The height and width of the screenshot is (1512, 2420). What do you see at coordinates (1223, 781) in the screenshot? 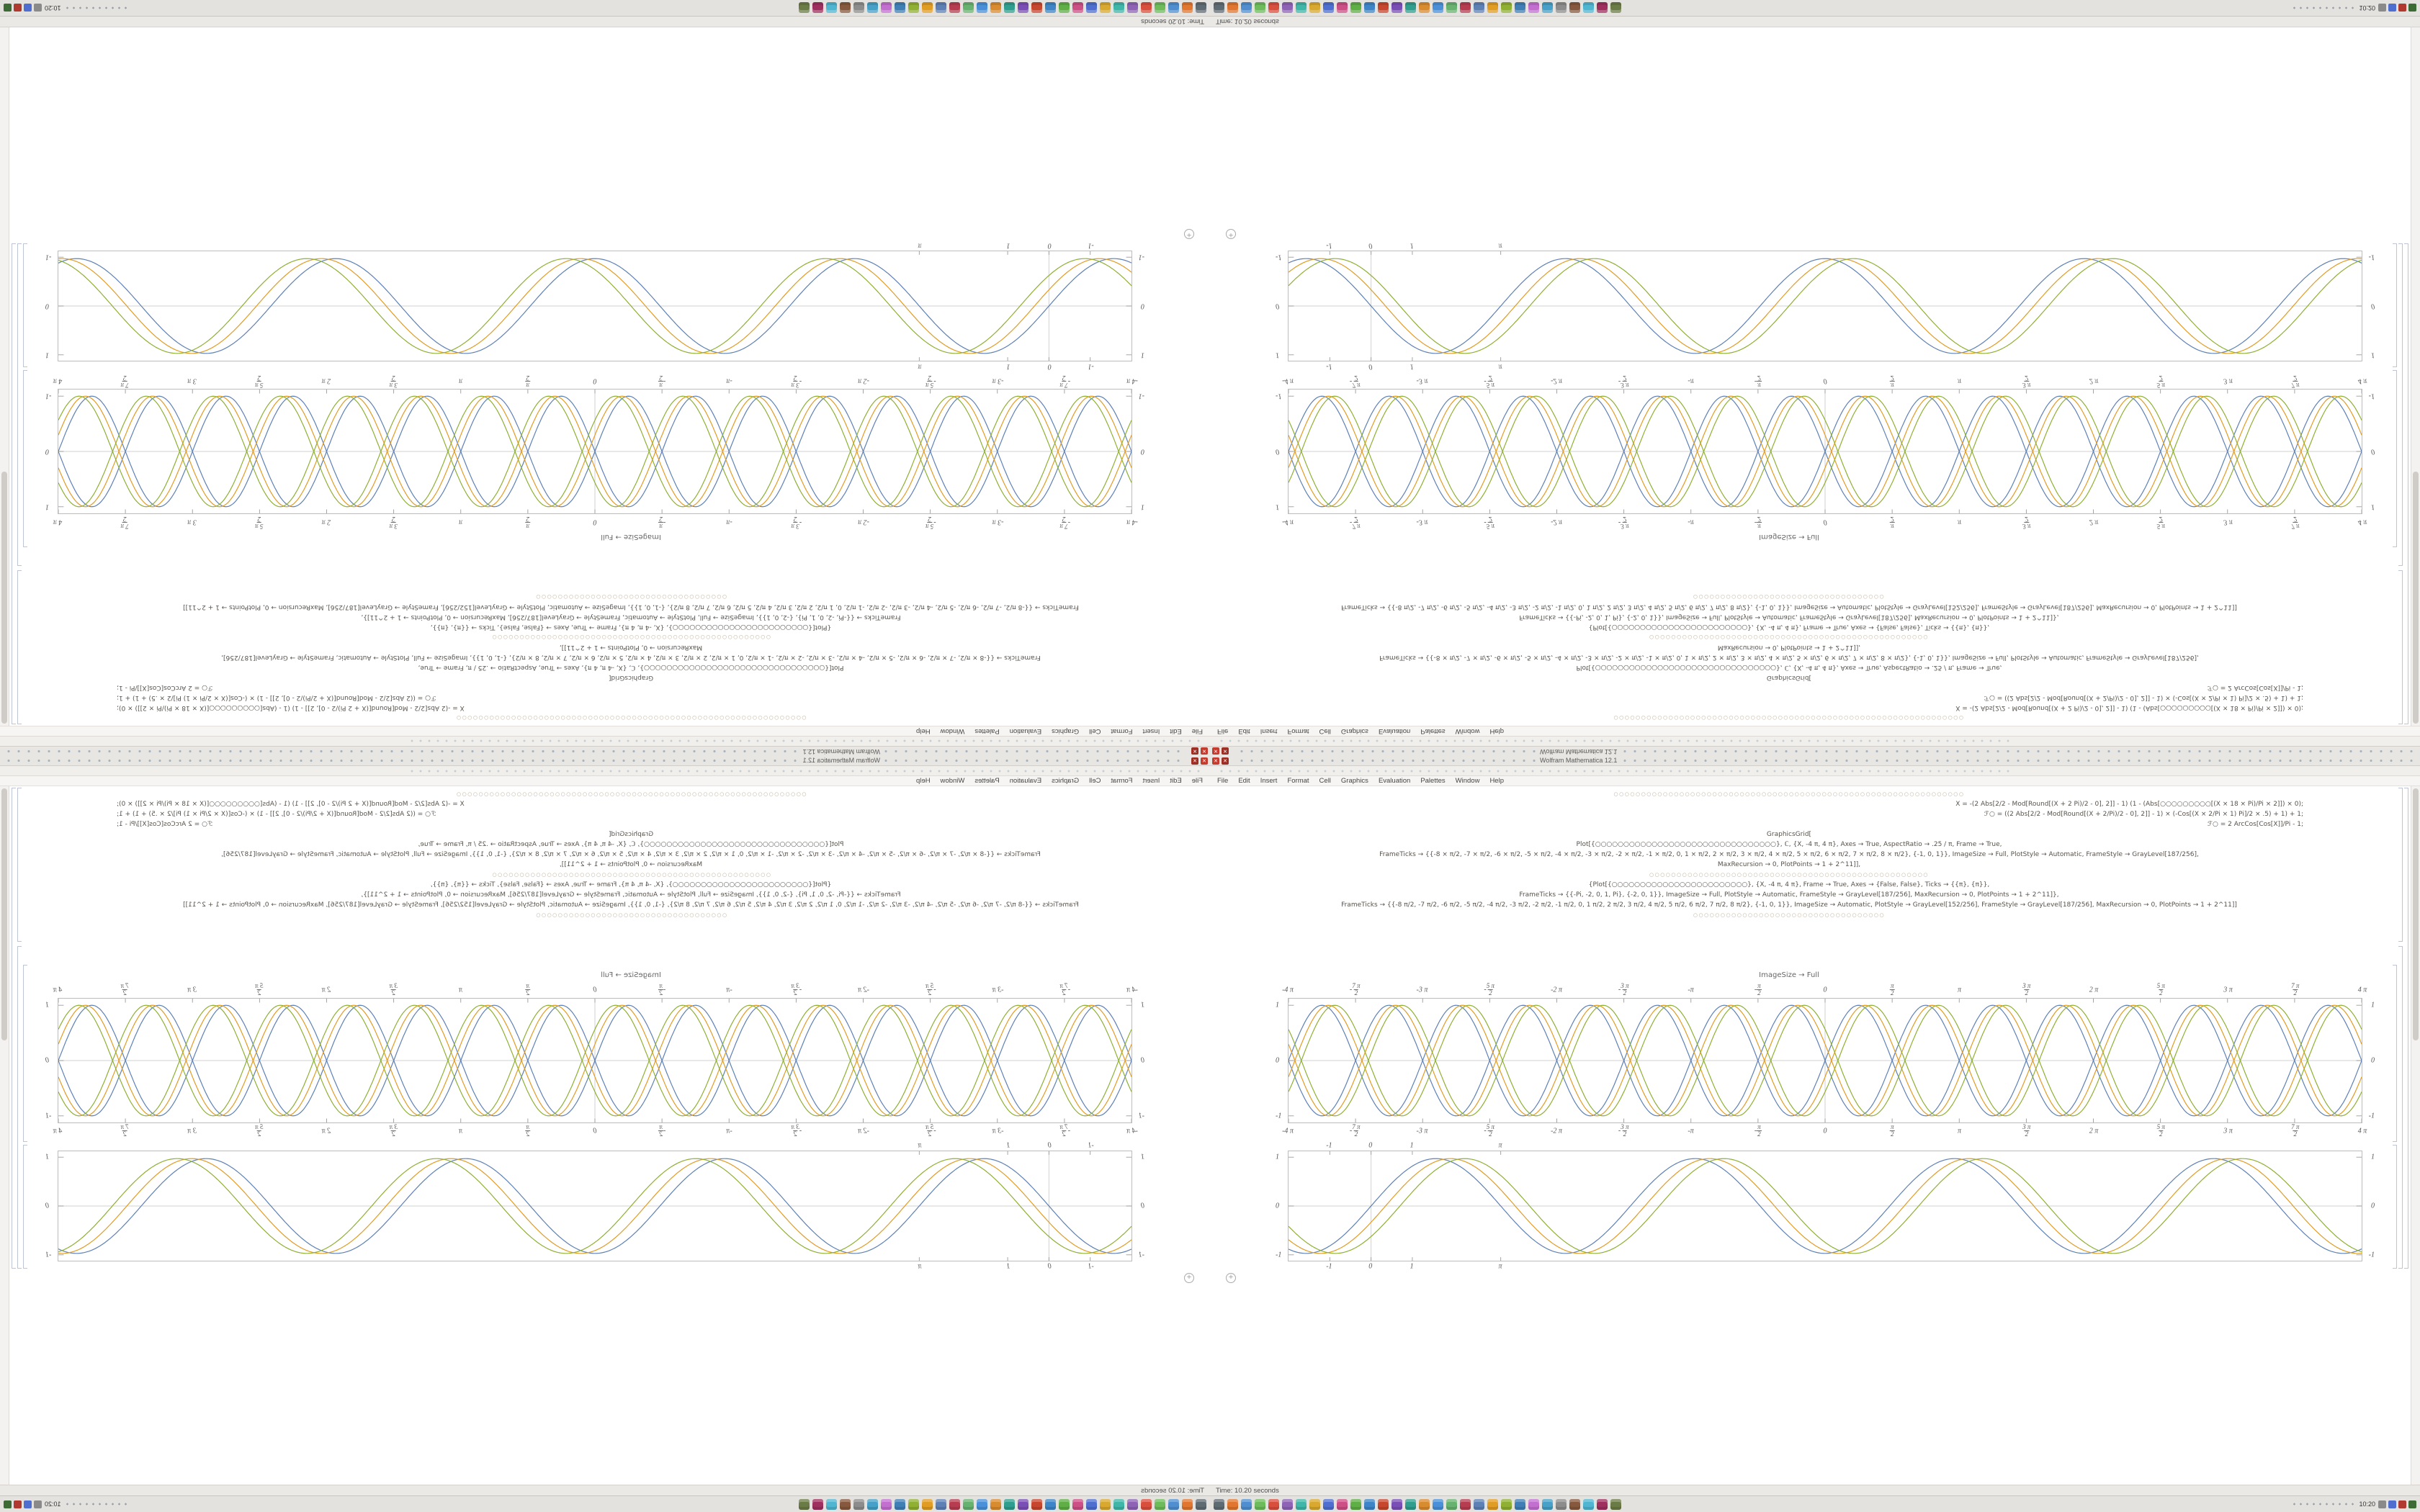
I see `menu-item-file: File` at bounding box center [1223, 781].